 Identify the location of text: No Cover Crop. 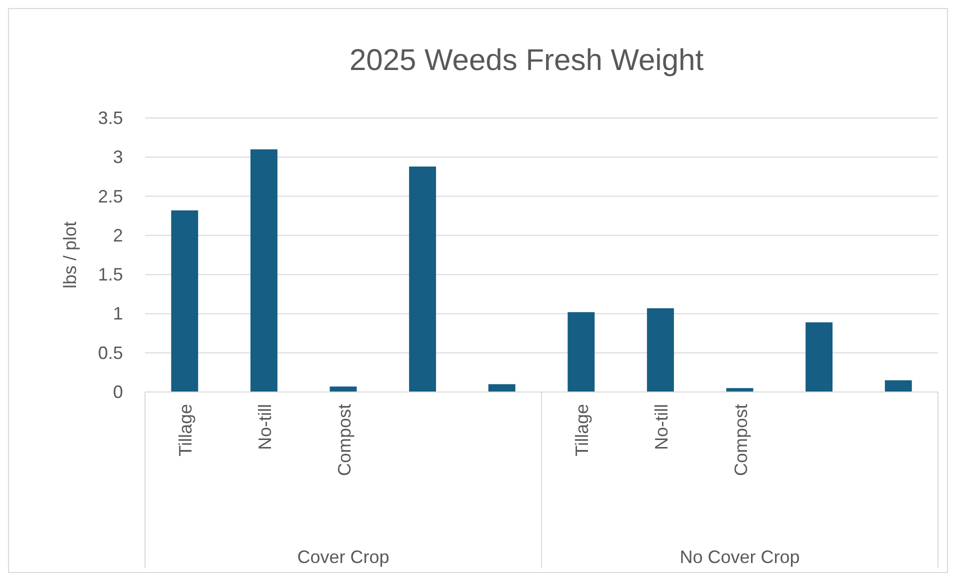
(740, 557).